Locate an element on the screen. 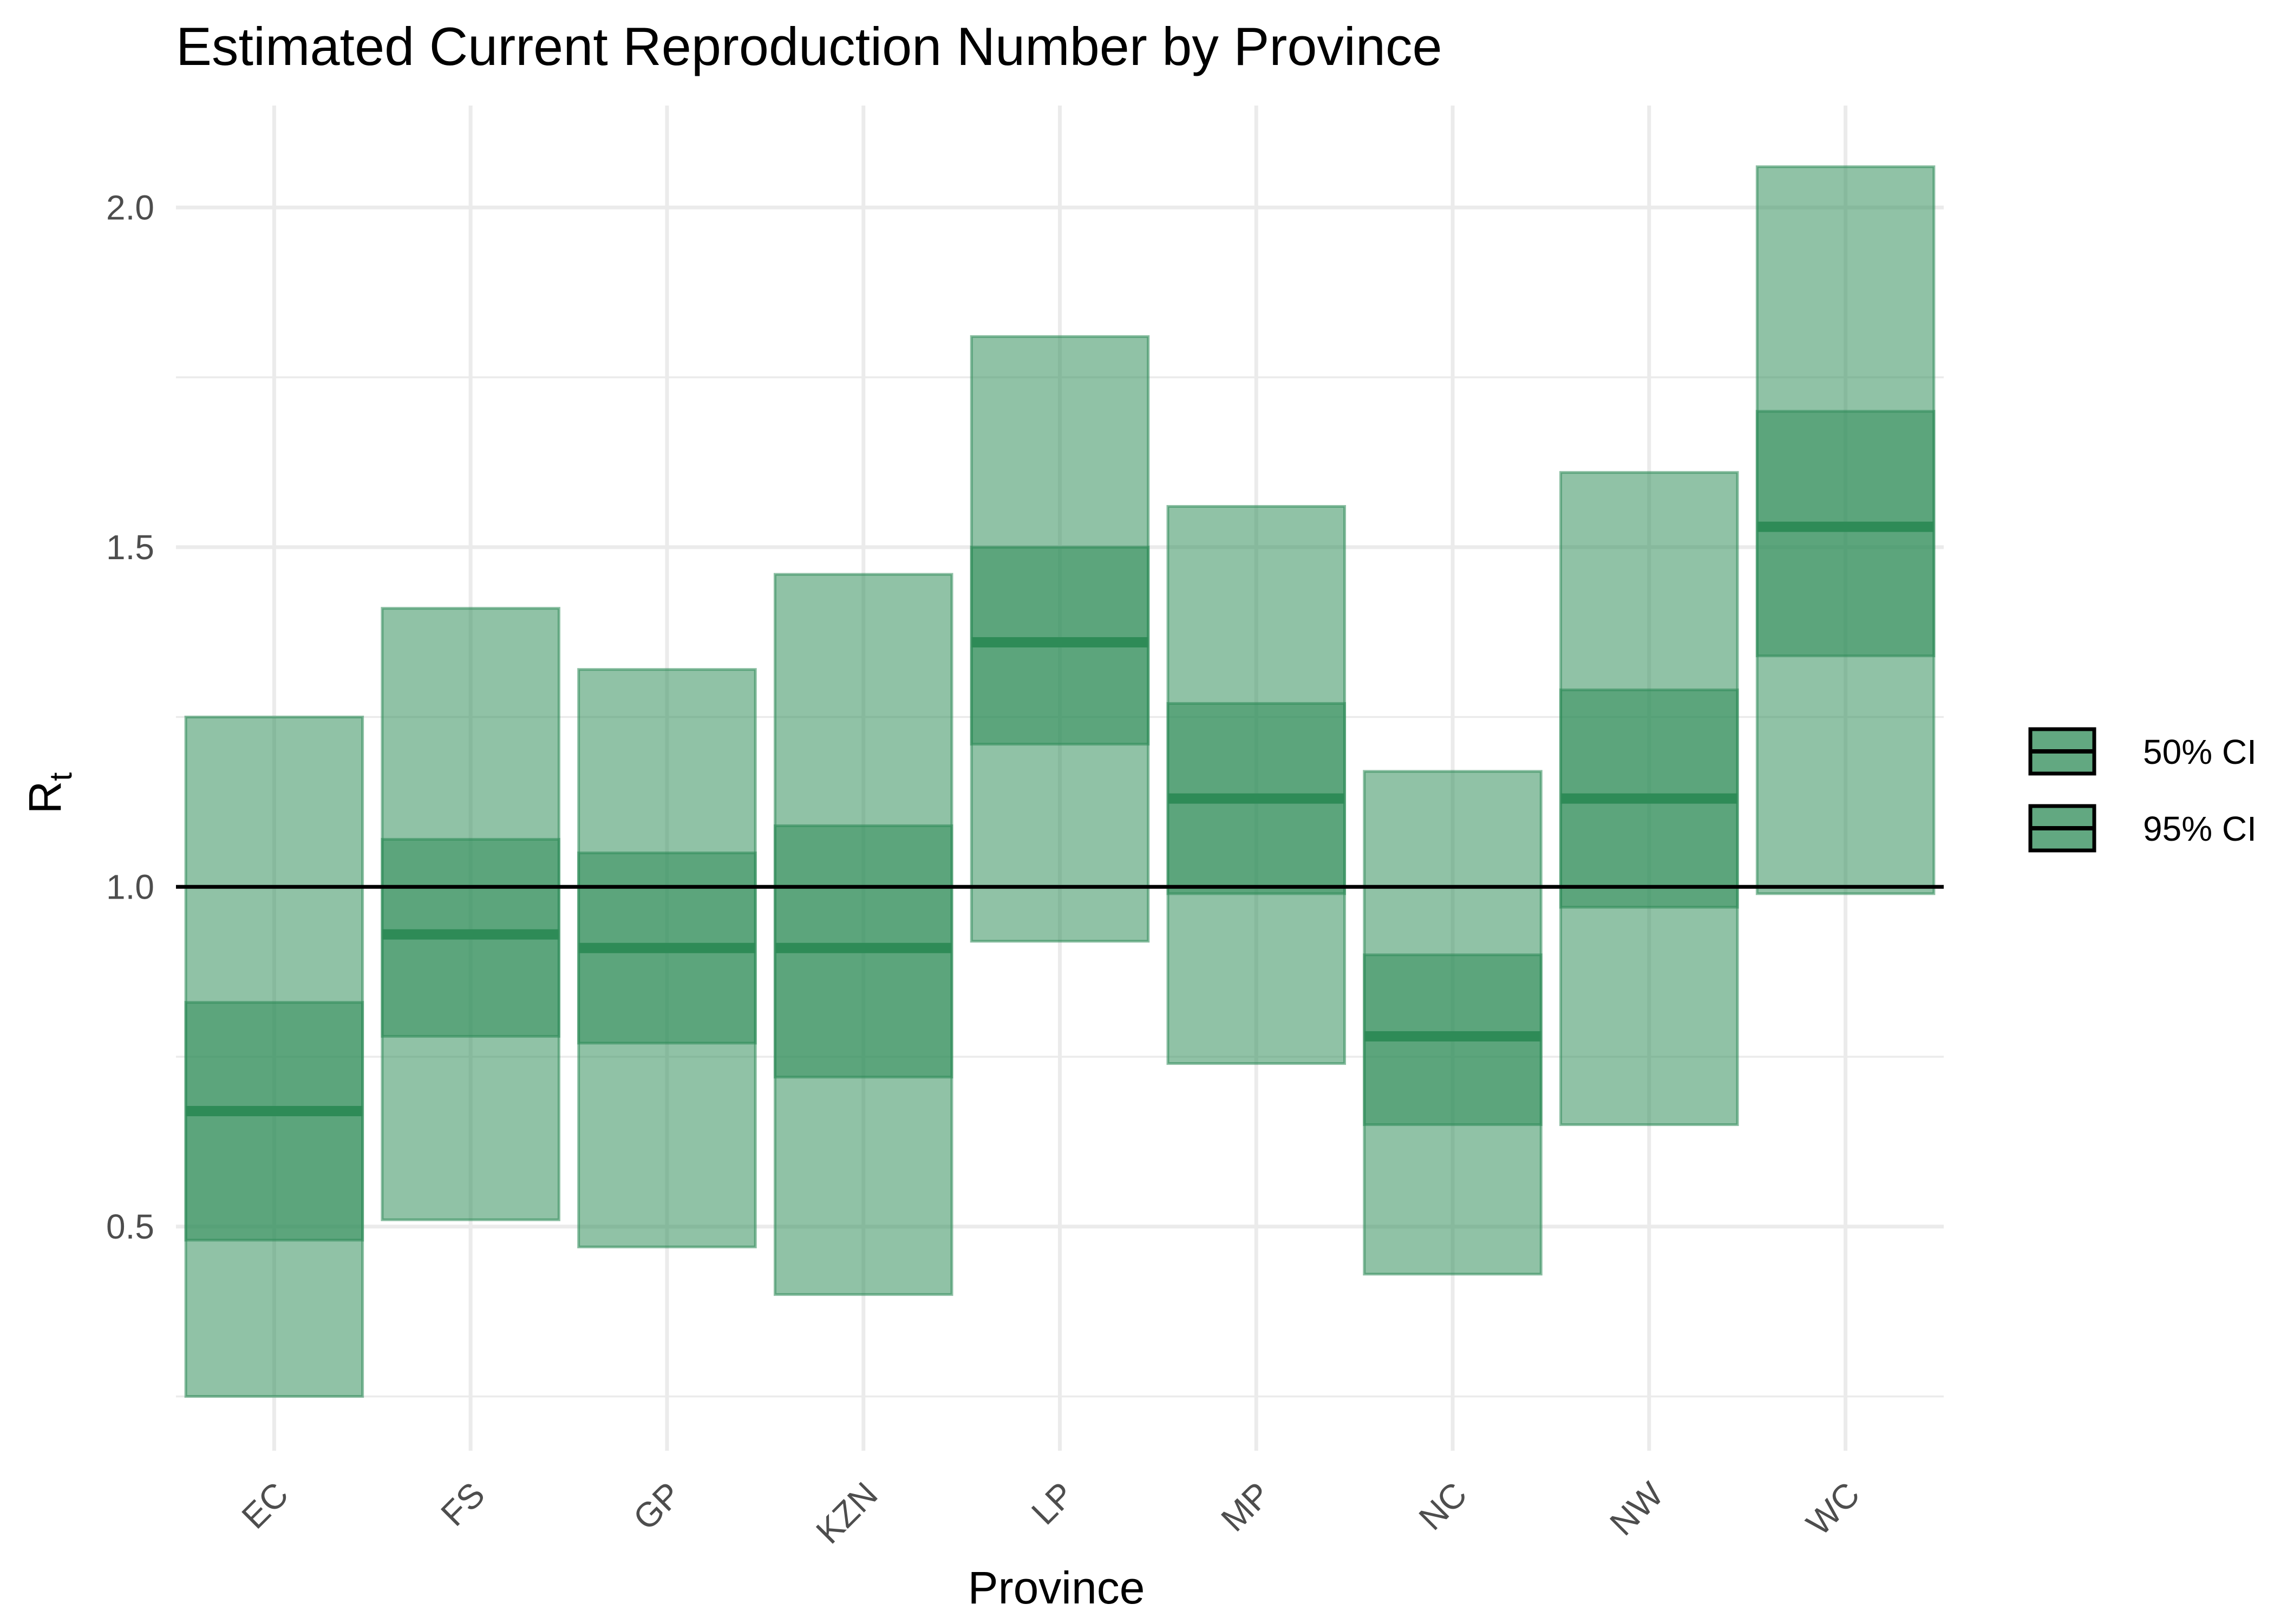  y-tick-label: 1.5 is located at coordinates (130, 547).